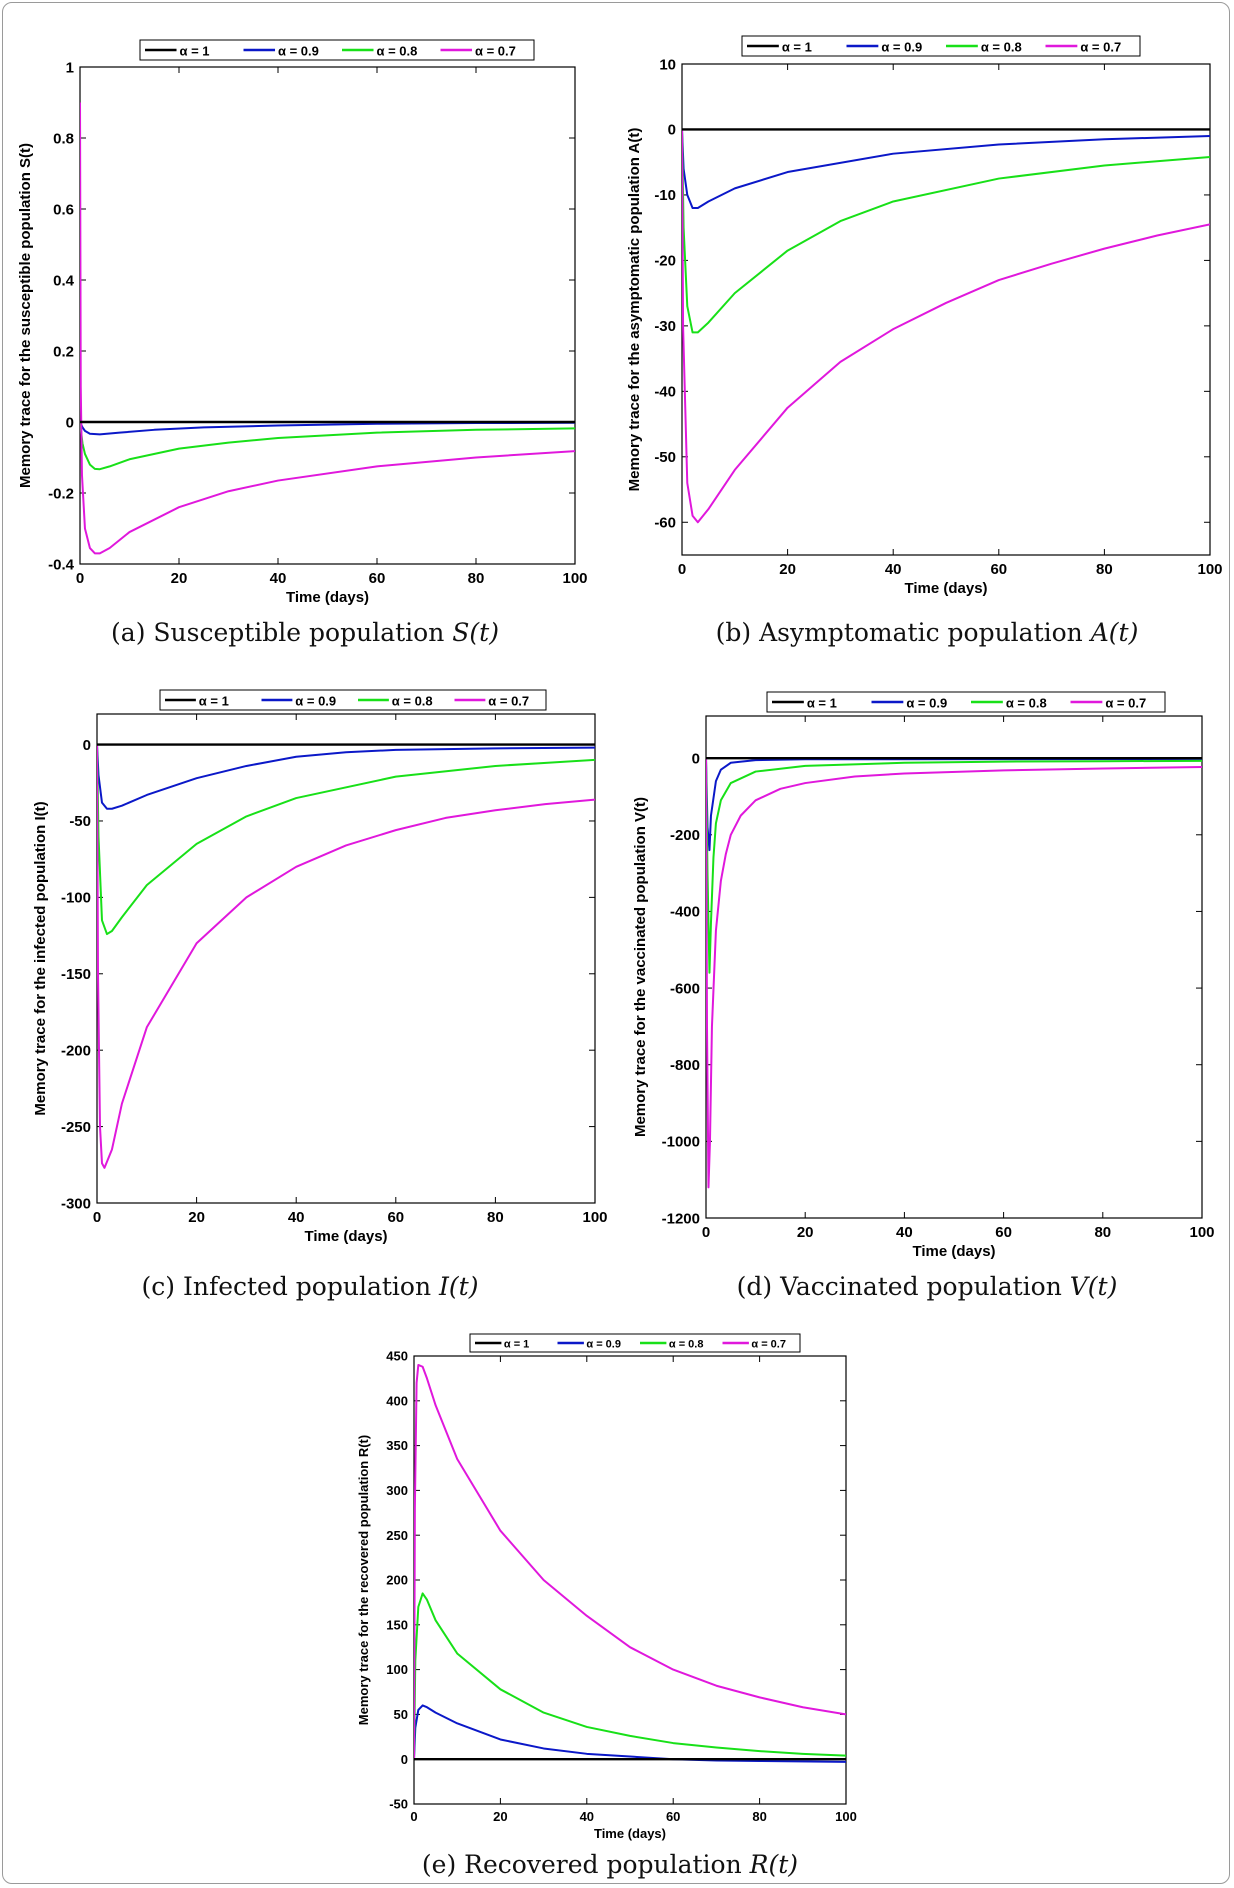 The width and height of the screenshot is (1234, 1888). I want to click on y-tick-label: 450, so click(397, 1356).